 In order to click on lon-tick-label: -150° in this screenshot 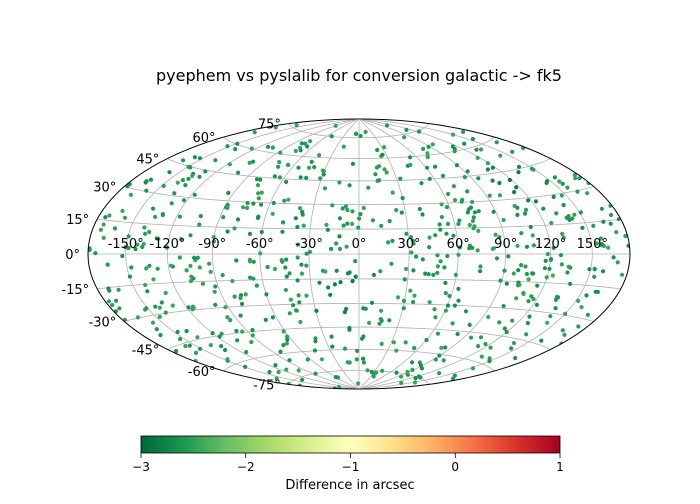, I will do `click(126, 244)`.